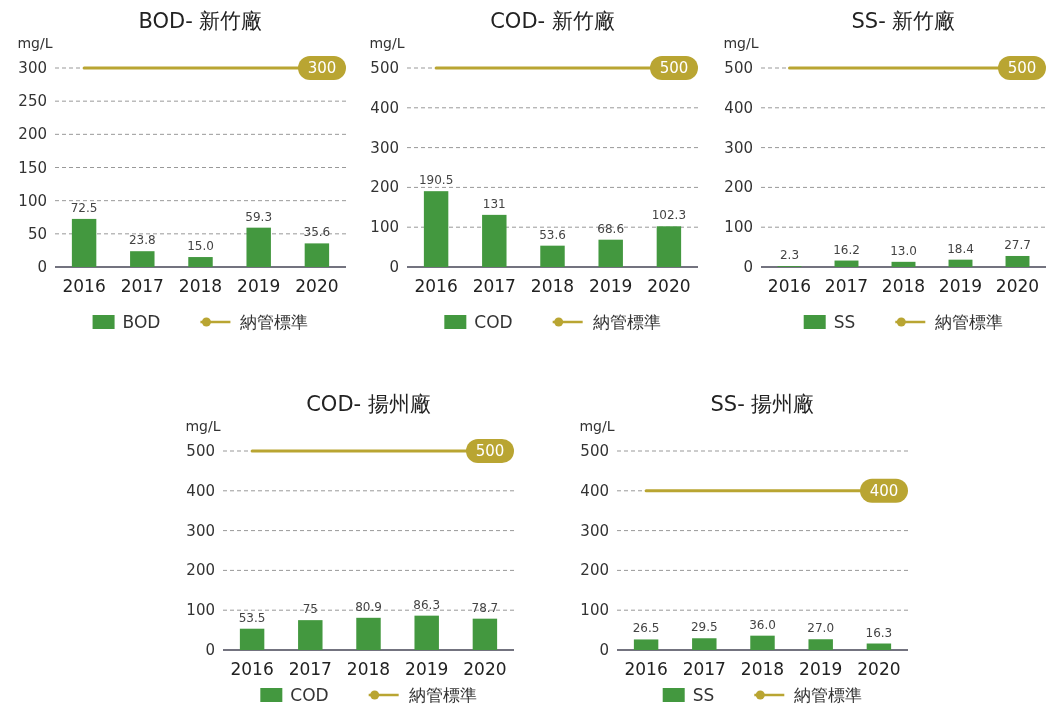  What do you see at coordinates (821, 628) in the screenshot?
I see `data-label: 27.0` at bounding box center [821, 628].